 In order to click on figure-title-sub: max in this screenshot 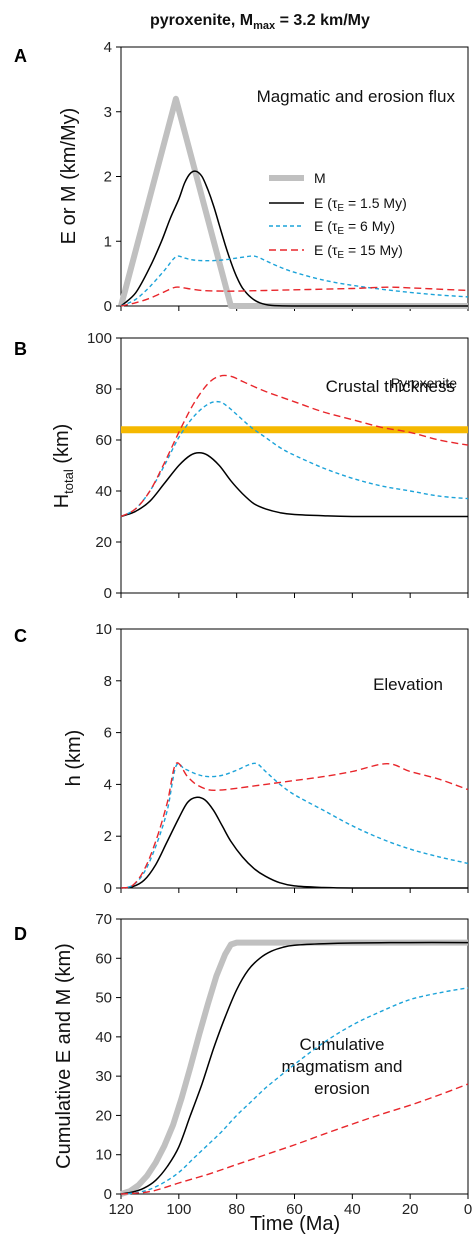, I will do `click(264, 26)`.